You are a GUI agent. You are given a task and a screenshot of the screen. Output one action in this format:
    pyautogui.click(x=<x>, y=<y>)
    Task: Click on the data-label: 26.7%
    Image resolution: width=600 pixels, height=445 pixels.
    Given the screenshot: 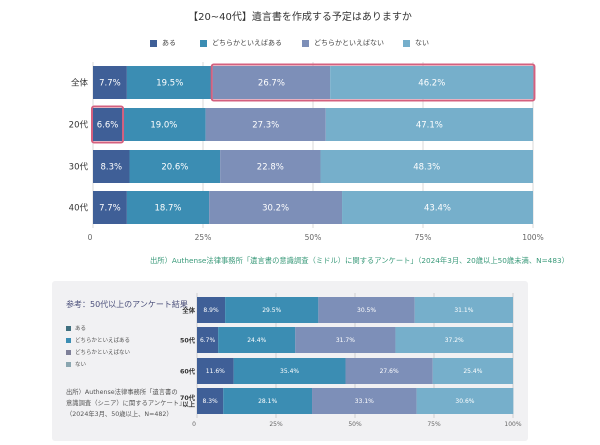 What is the action you would take?
    pyautogui.click(x=271, y=84)
    